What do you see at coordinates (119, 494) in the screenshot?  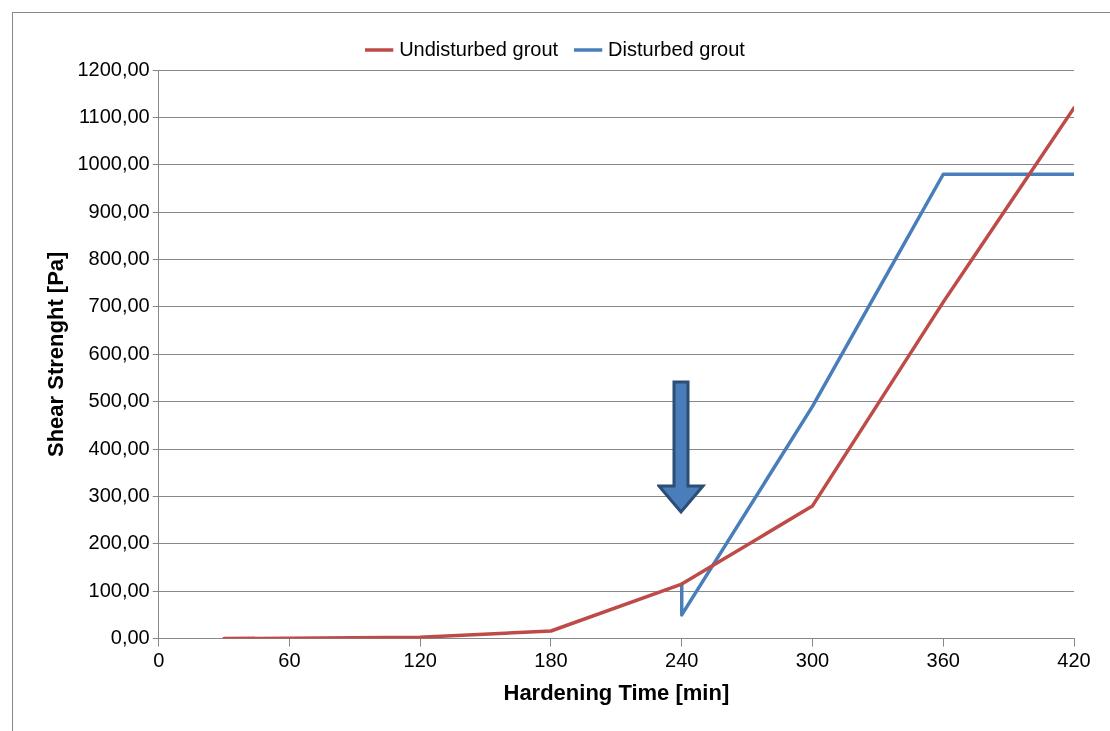 I see `y-tick-label: 300,00` at bounding box center [119, 494].